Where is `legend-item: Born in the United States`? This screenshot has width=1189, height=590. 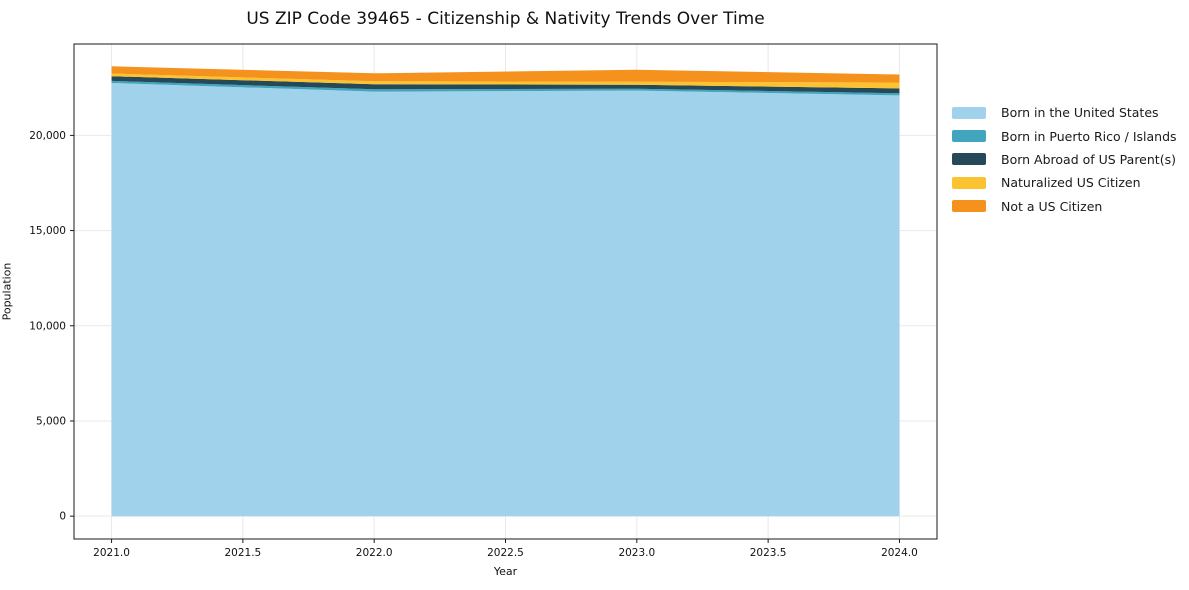
legend-item: Born in the United States is located at coordinates (1064, 112).